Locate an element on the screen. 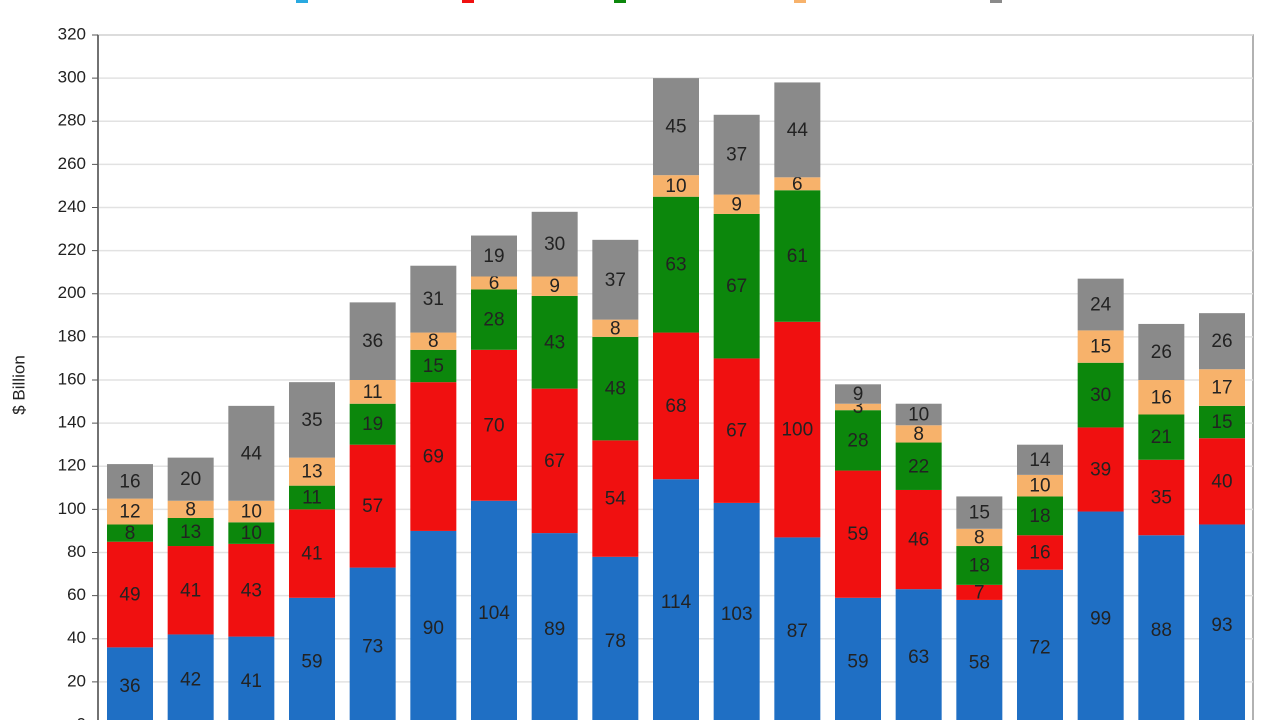 This screenshot has width=1280, height=720. data-label: 68 is located at coordinates (675, 406).